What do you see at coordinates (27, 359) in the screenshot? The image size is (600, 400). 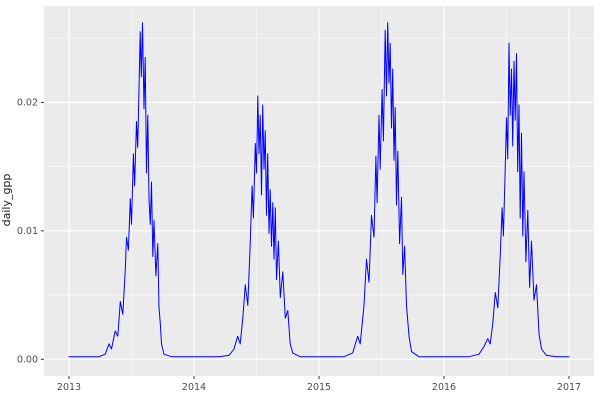 I see `y-tick-label: 0.00` at bounding box center [27, 359].